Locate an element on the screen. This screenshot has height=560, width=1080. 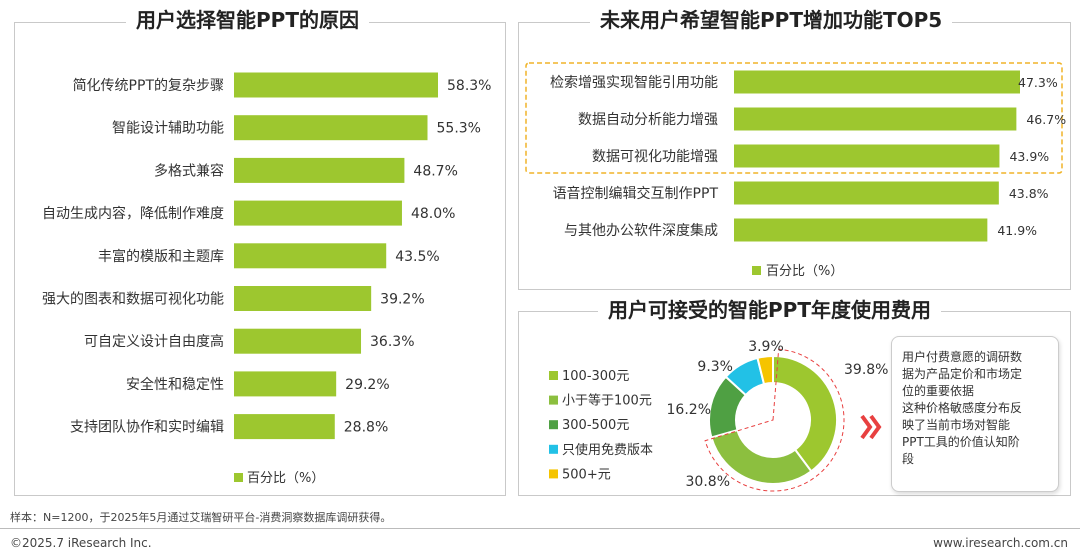
category-label: 数据自动分析能力增强 is located at coordinates (648, 120).